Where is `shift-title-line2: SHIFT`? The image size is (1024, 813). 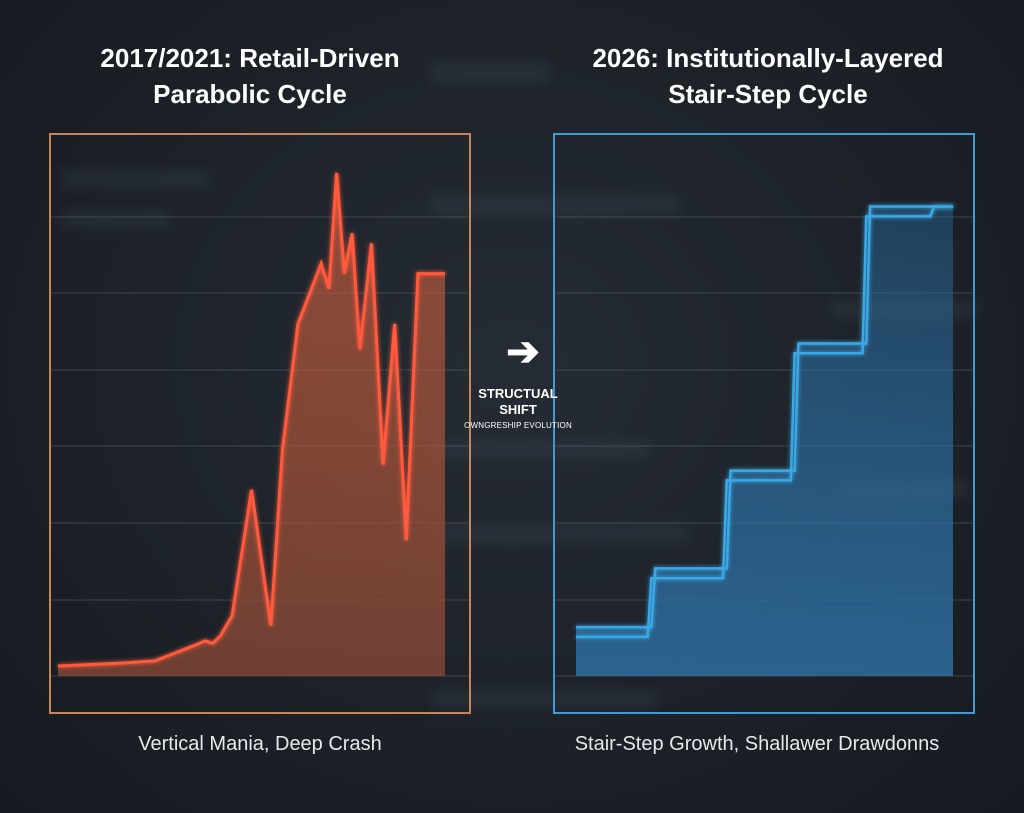
shift-title-line2: SHIFT is located at coordinates (518, 409).